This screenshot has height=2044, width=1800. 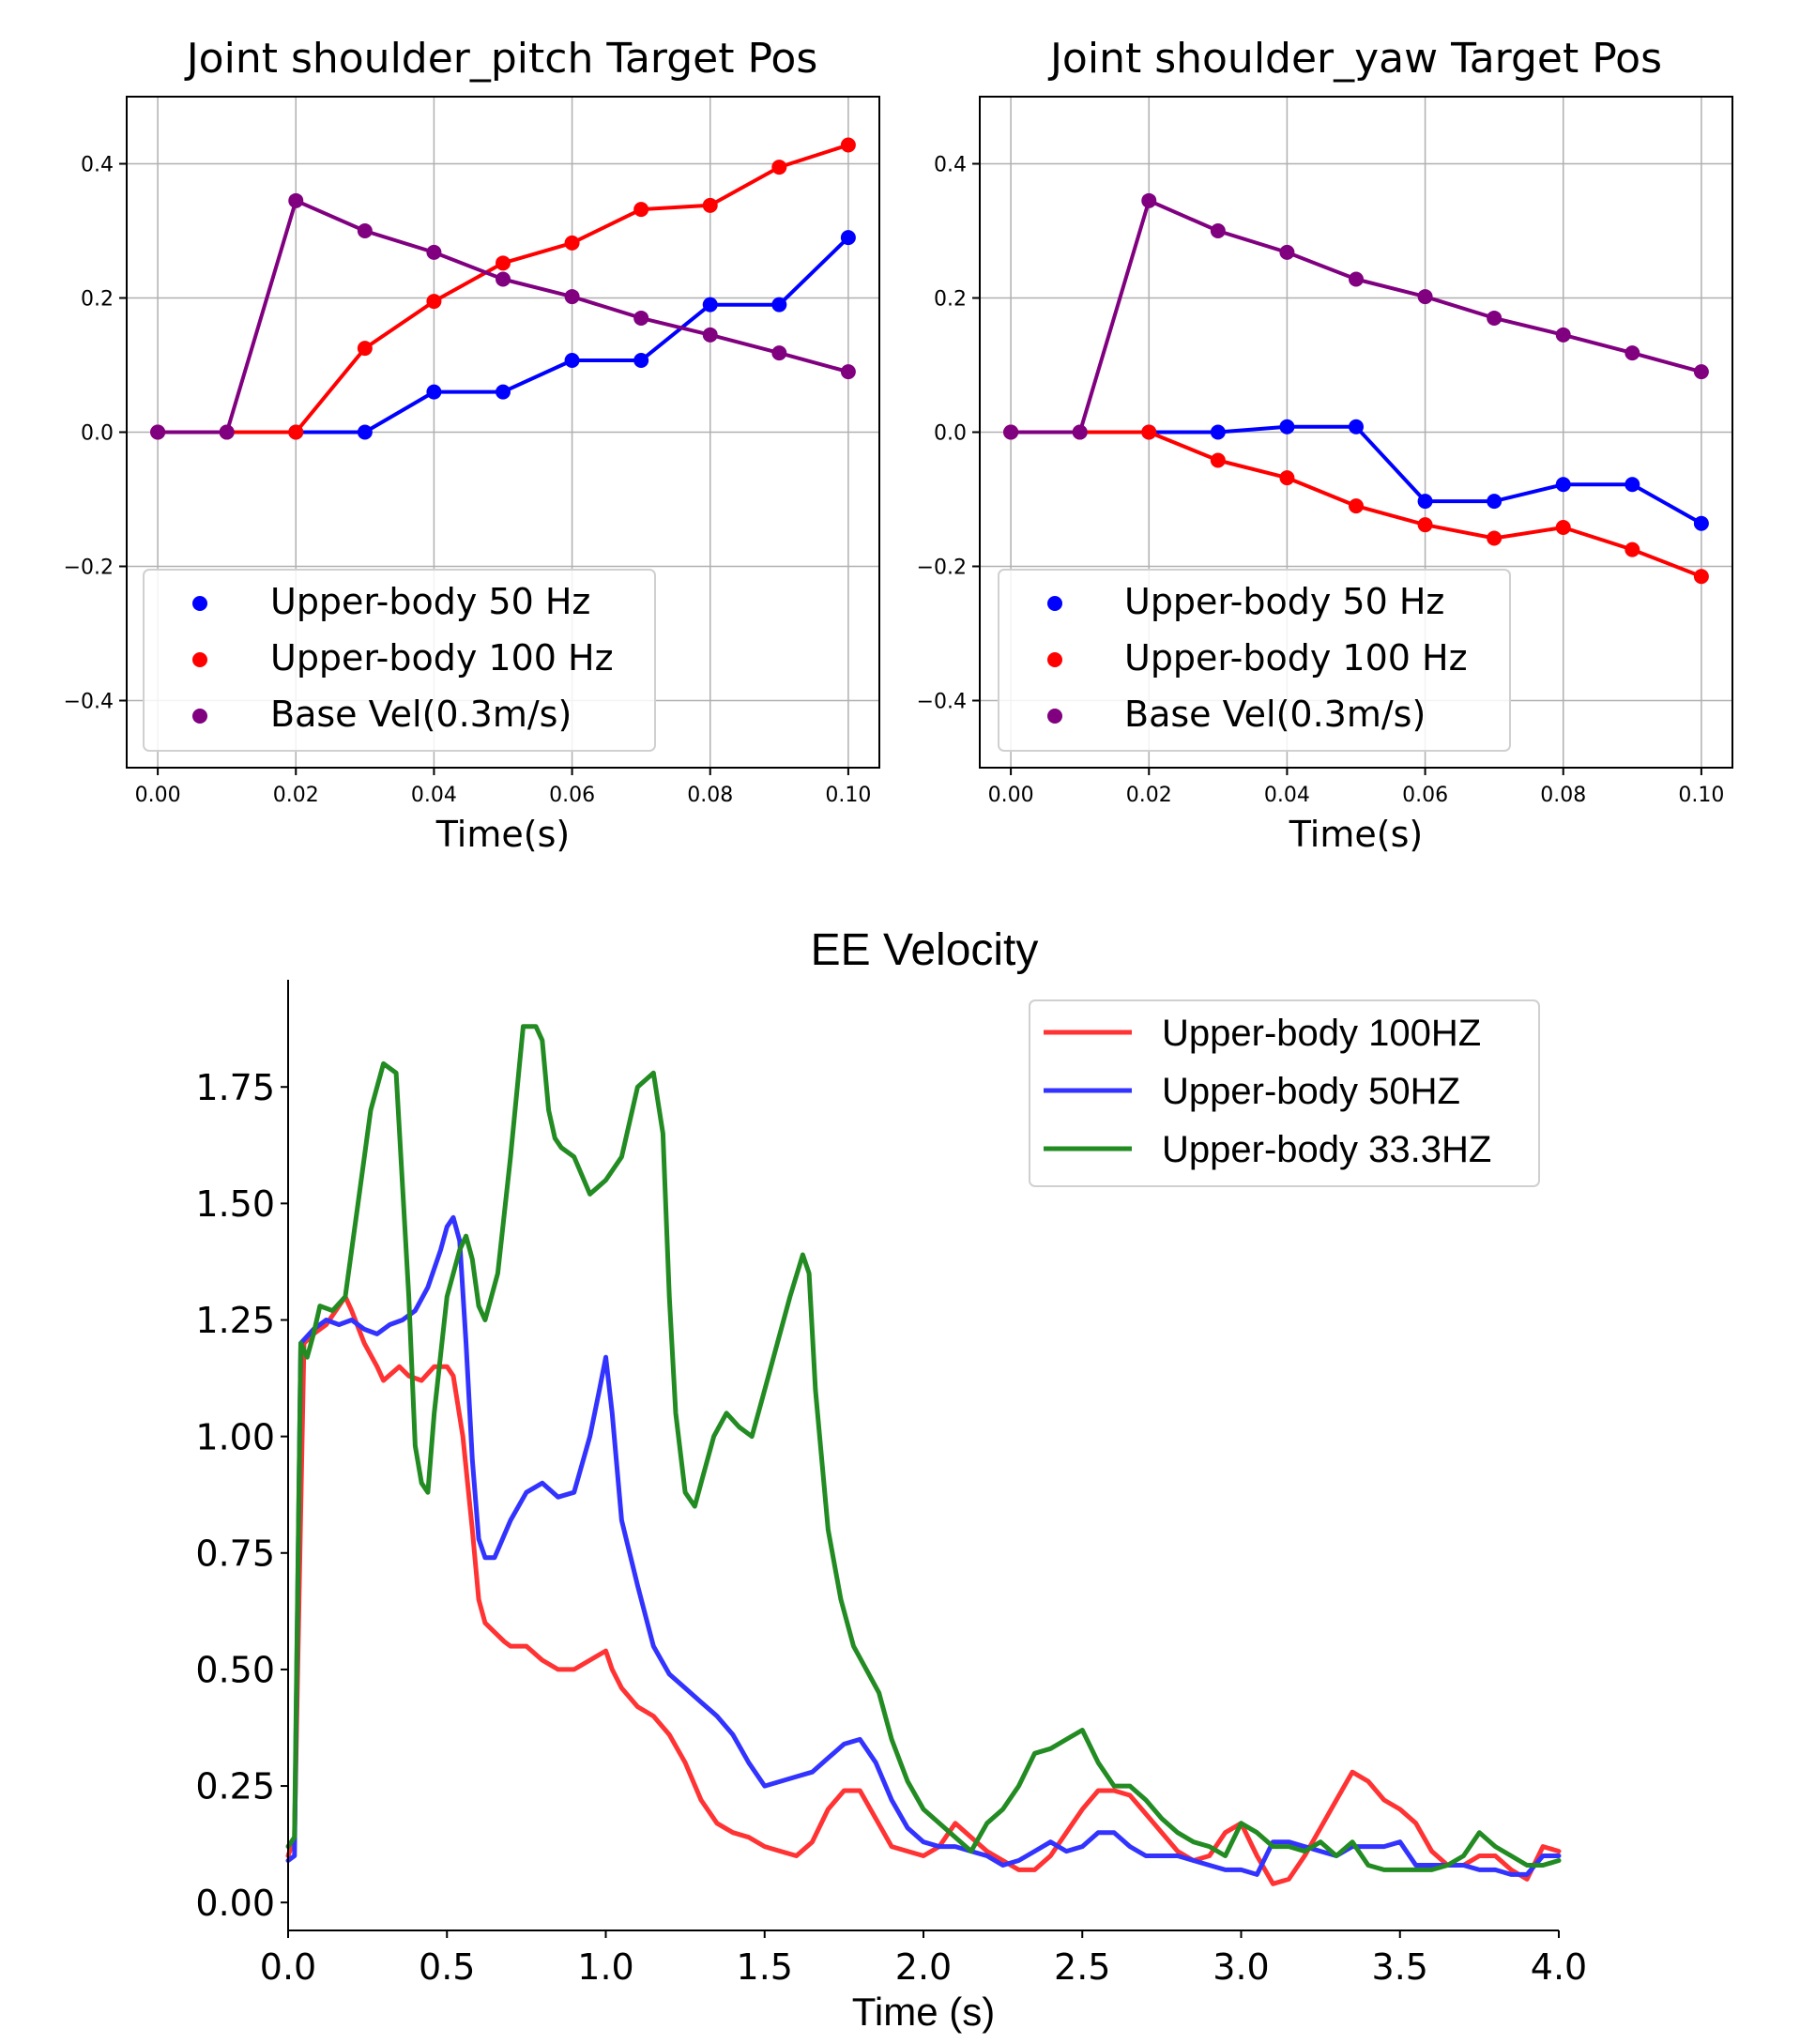 What do you see at coordinates (235, 1320) in the screenshot?
I see `y-tick-label: 1.25` at bounding box center [235, 1320].